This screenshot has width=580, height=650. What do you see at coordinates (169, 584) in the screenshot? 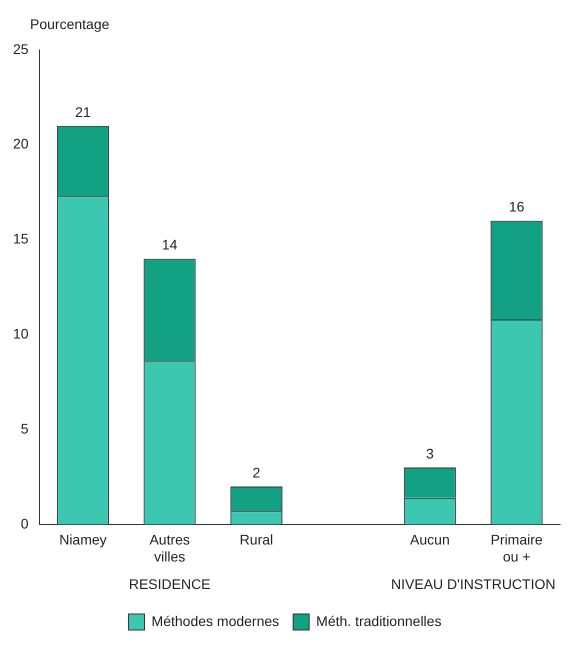
I see `text: RESIDENCE` at bounding box center [169, 584].